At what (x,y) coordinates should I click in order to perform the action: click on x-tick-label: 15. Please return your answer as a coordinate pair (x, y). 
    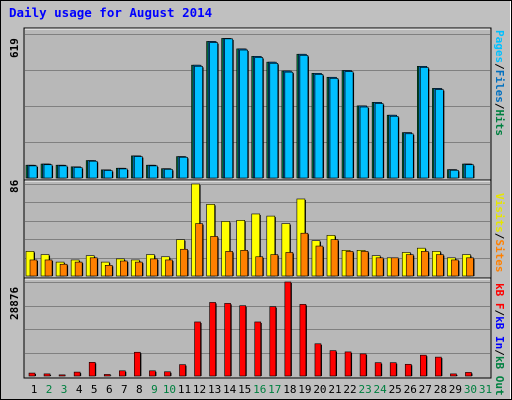
    Looking at the image, I should click on (244, 389).